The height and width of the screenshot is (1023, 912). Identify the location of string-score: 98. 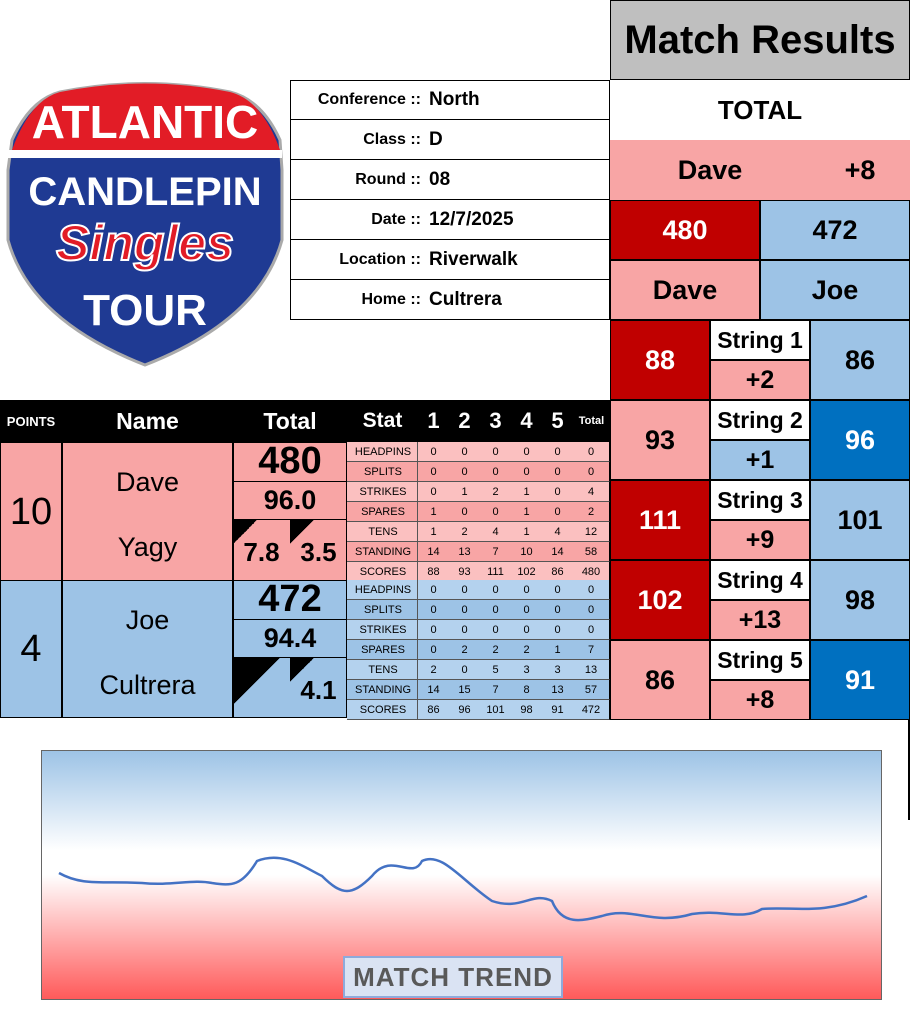
(860, 600).